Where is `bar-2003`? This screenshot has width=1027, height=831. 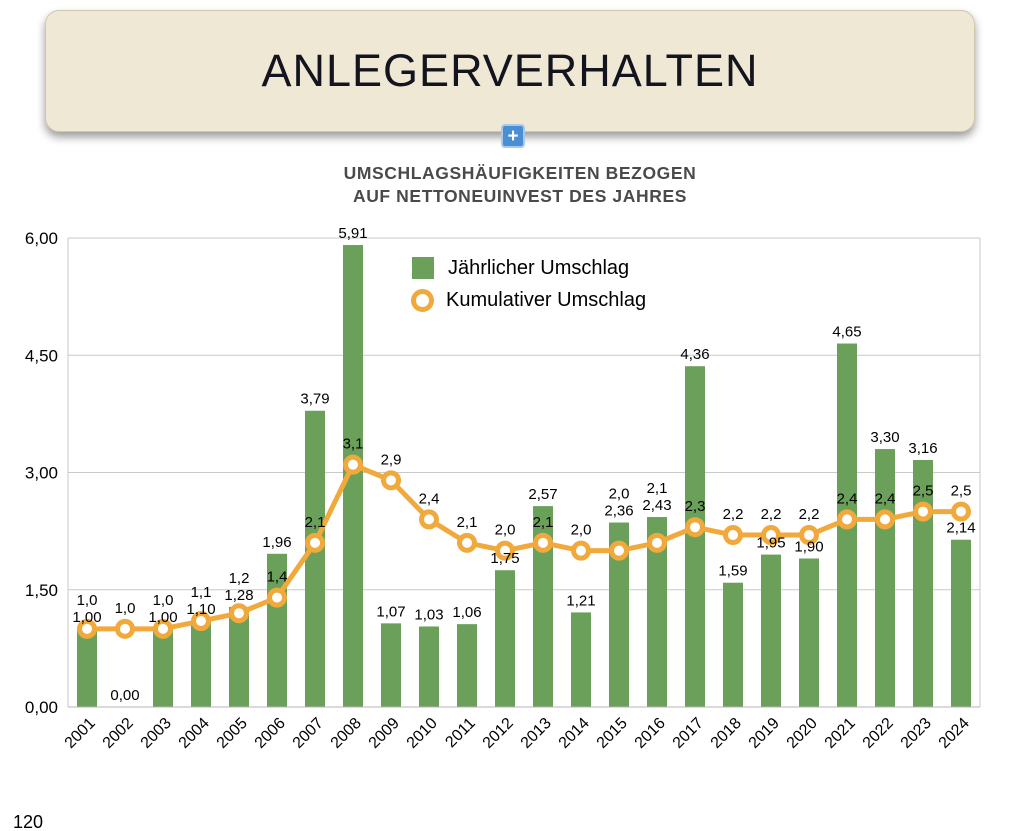
bar-2003 is located at coordinates (163, 667).